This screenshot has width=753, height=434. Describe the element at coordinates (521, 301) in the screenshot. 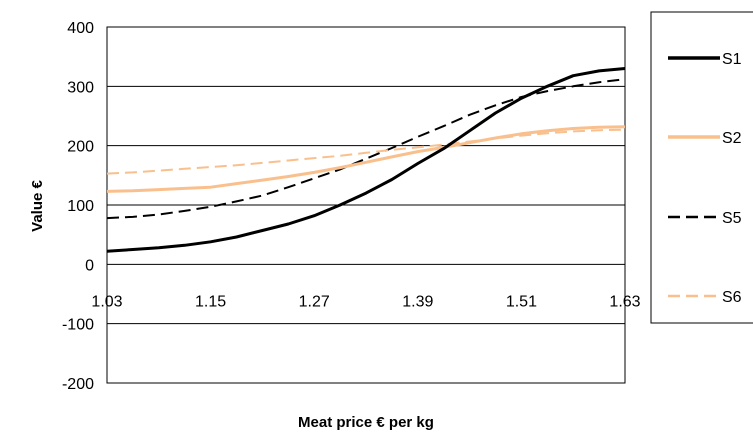

I see `x-tick-label: 1.51` at that location.